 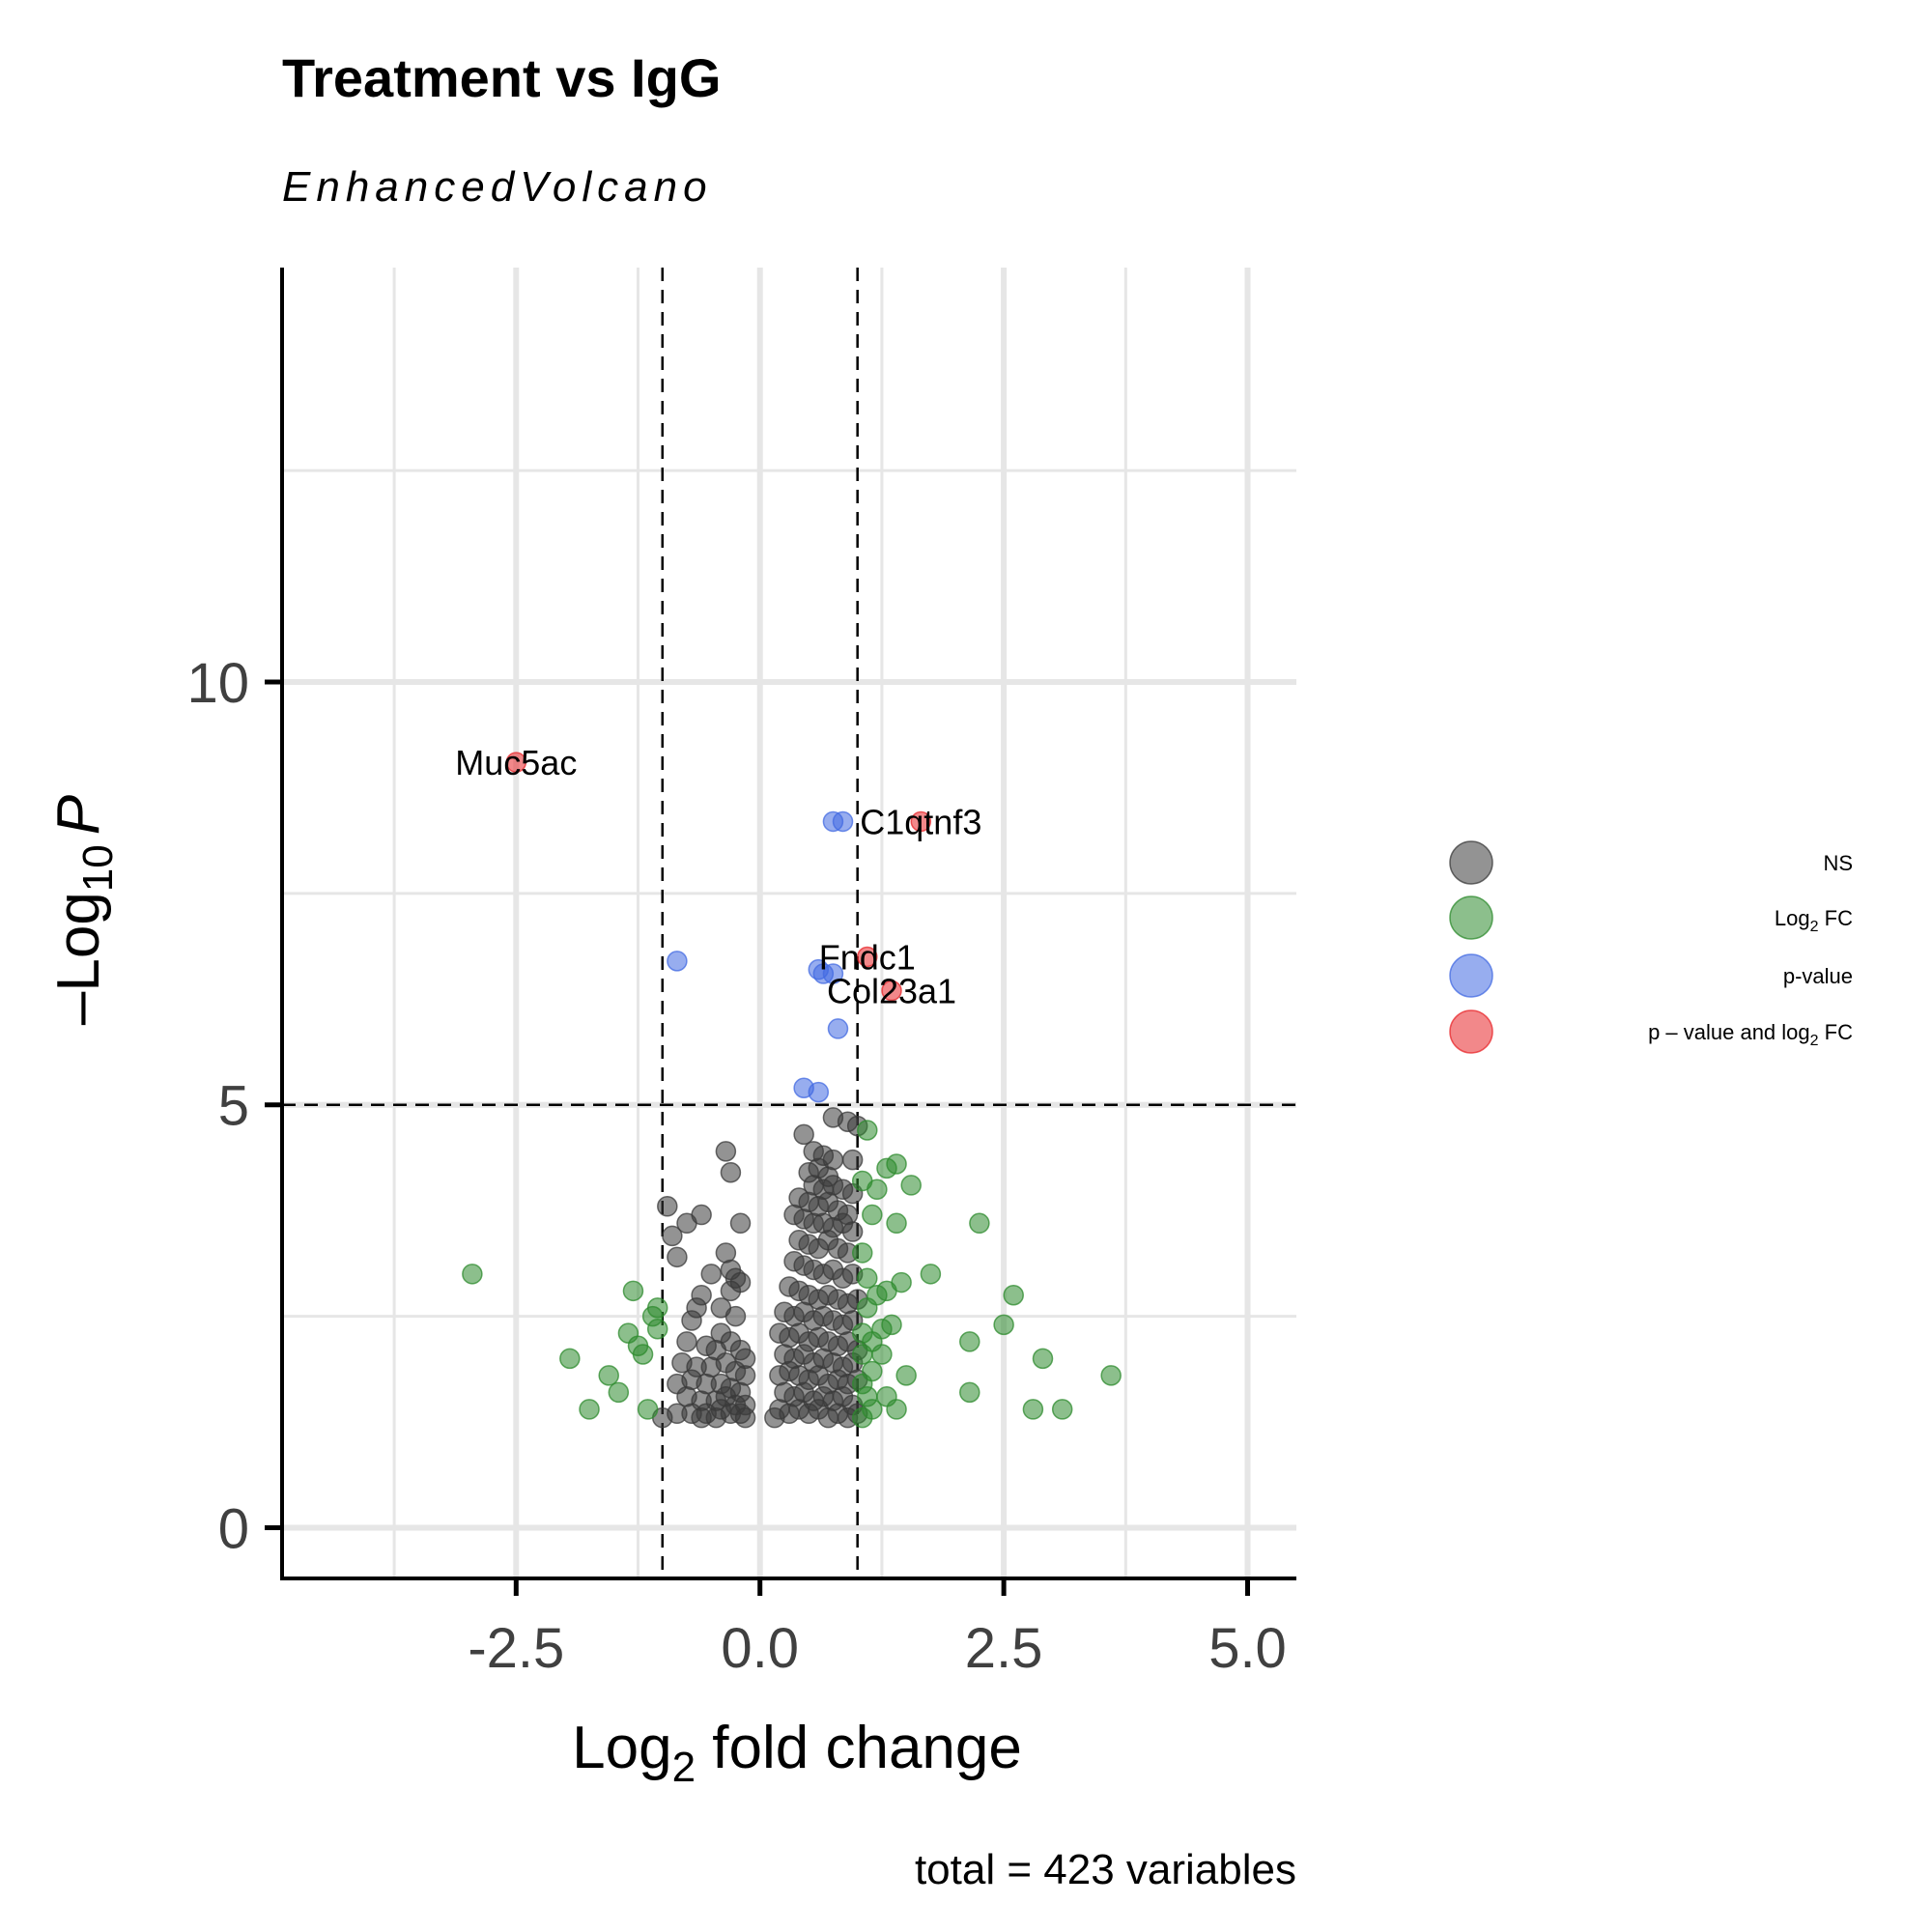 What do you see at coordinates (1750, 1034) in the screenshot?
I see `legend-label: p – value and log2 FC` at bounding box center [1750, 1034].